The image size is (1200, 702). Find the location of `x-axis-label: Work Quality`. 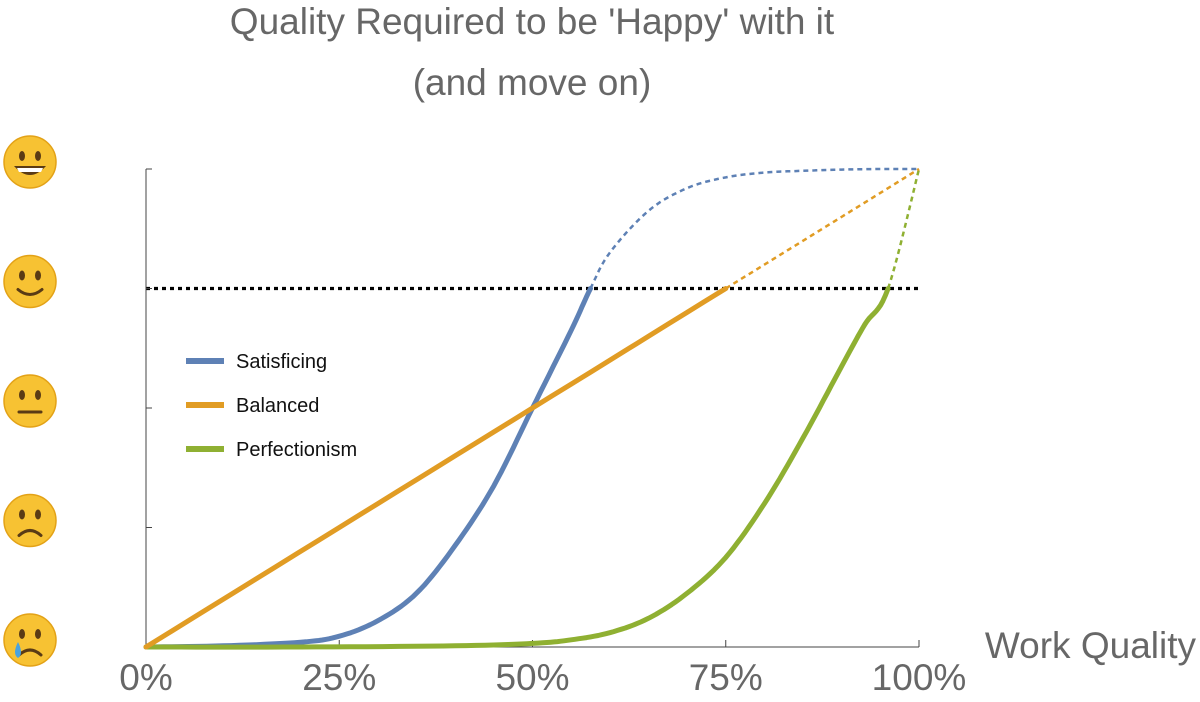

x-axis-label: Work Quality is located at coordinates (1091, 645).